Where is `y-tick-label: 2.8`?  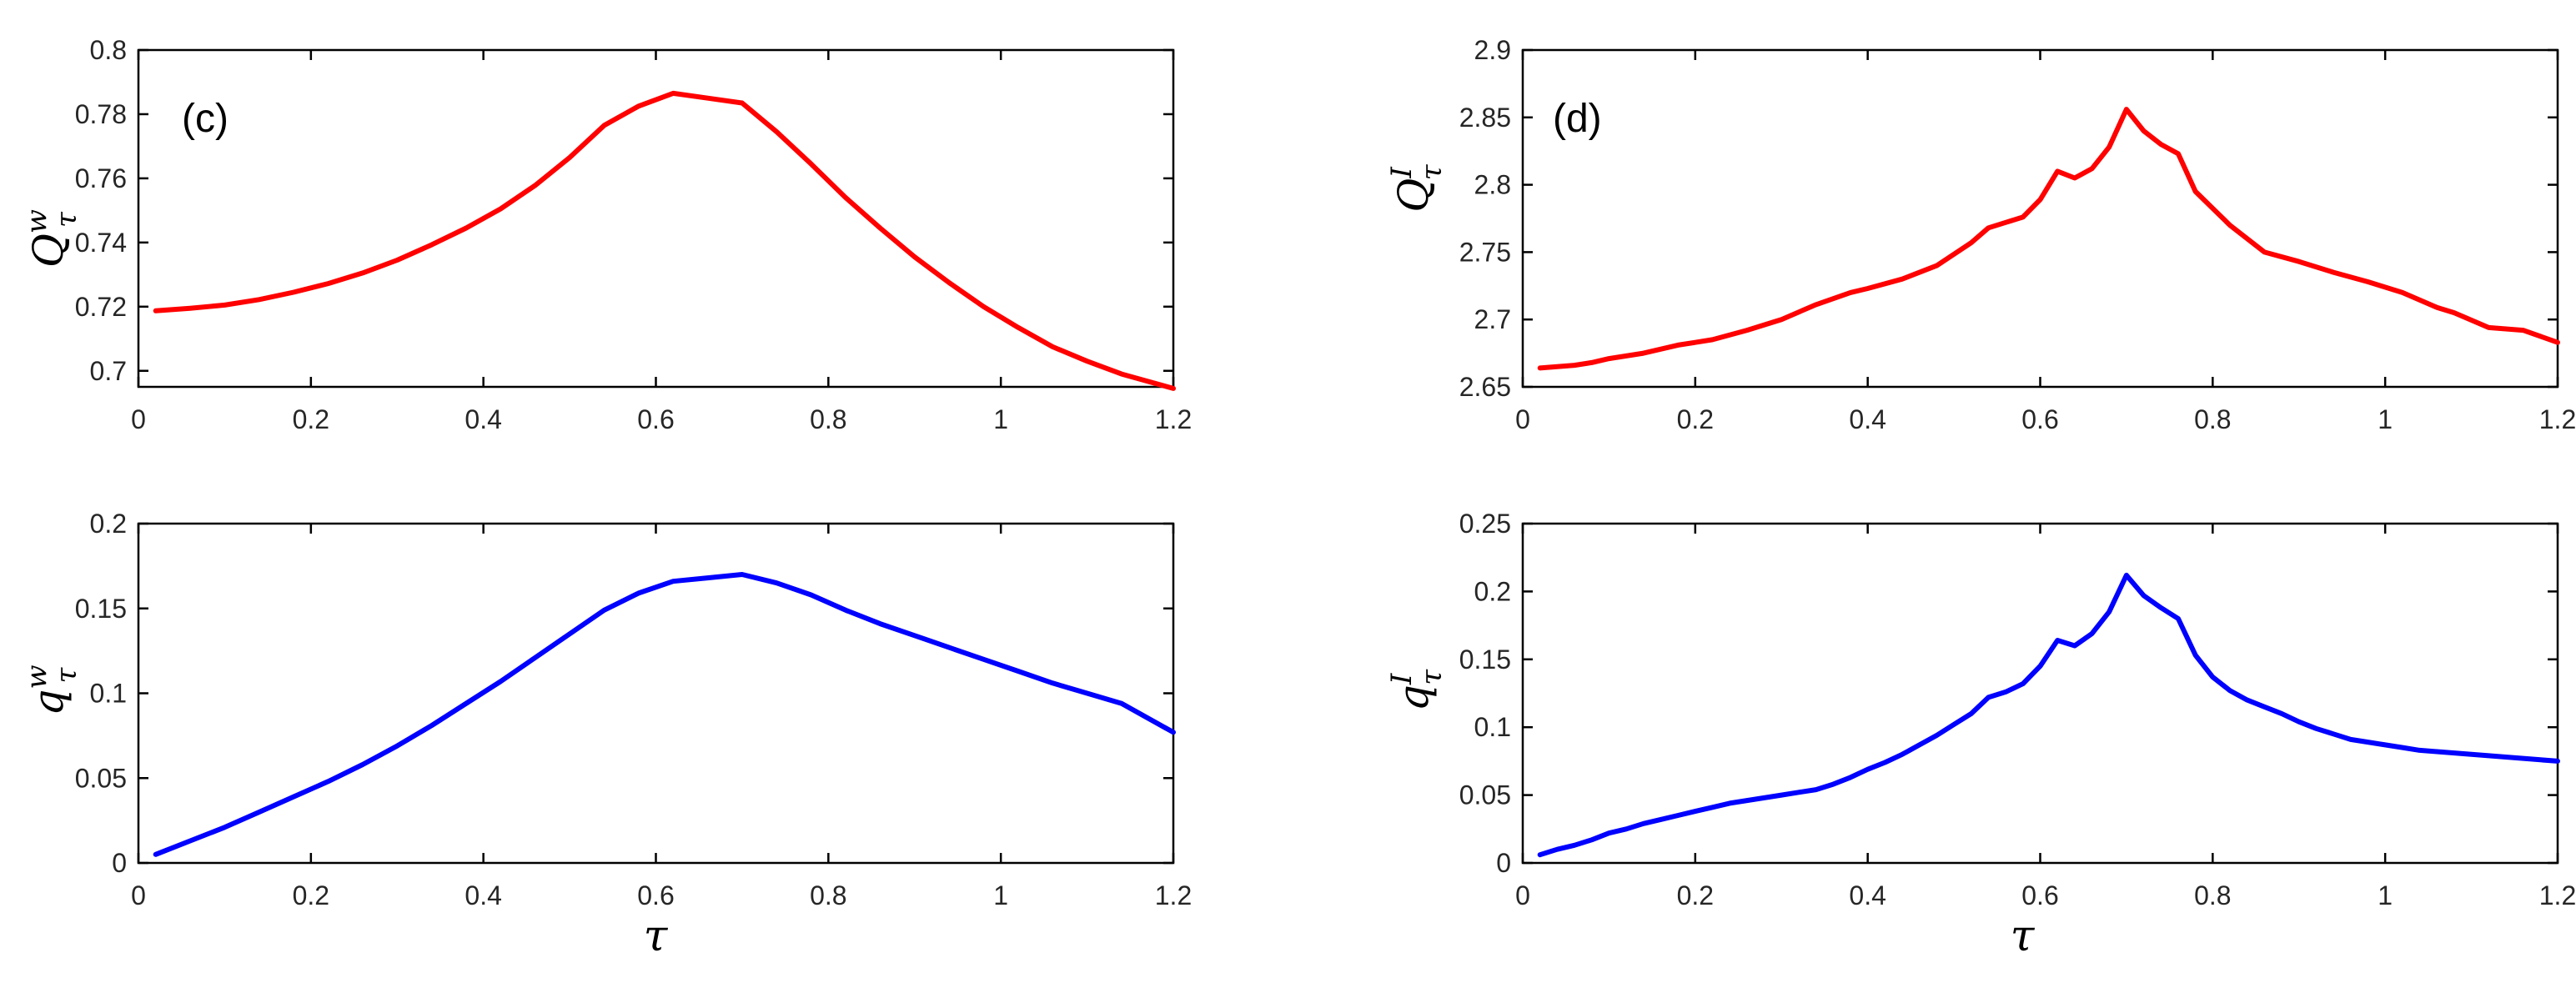 y-tick-label: 2.8 is located at coordinates (1492, 185).